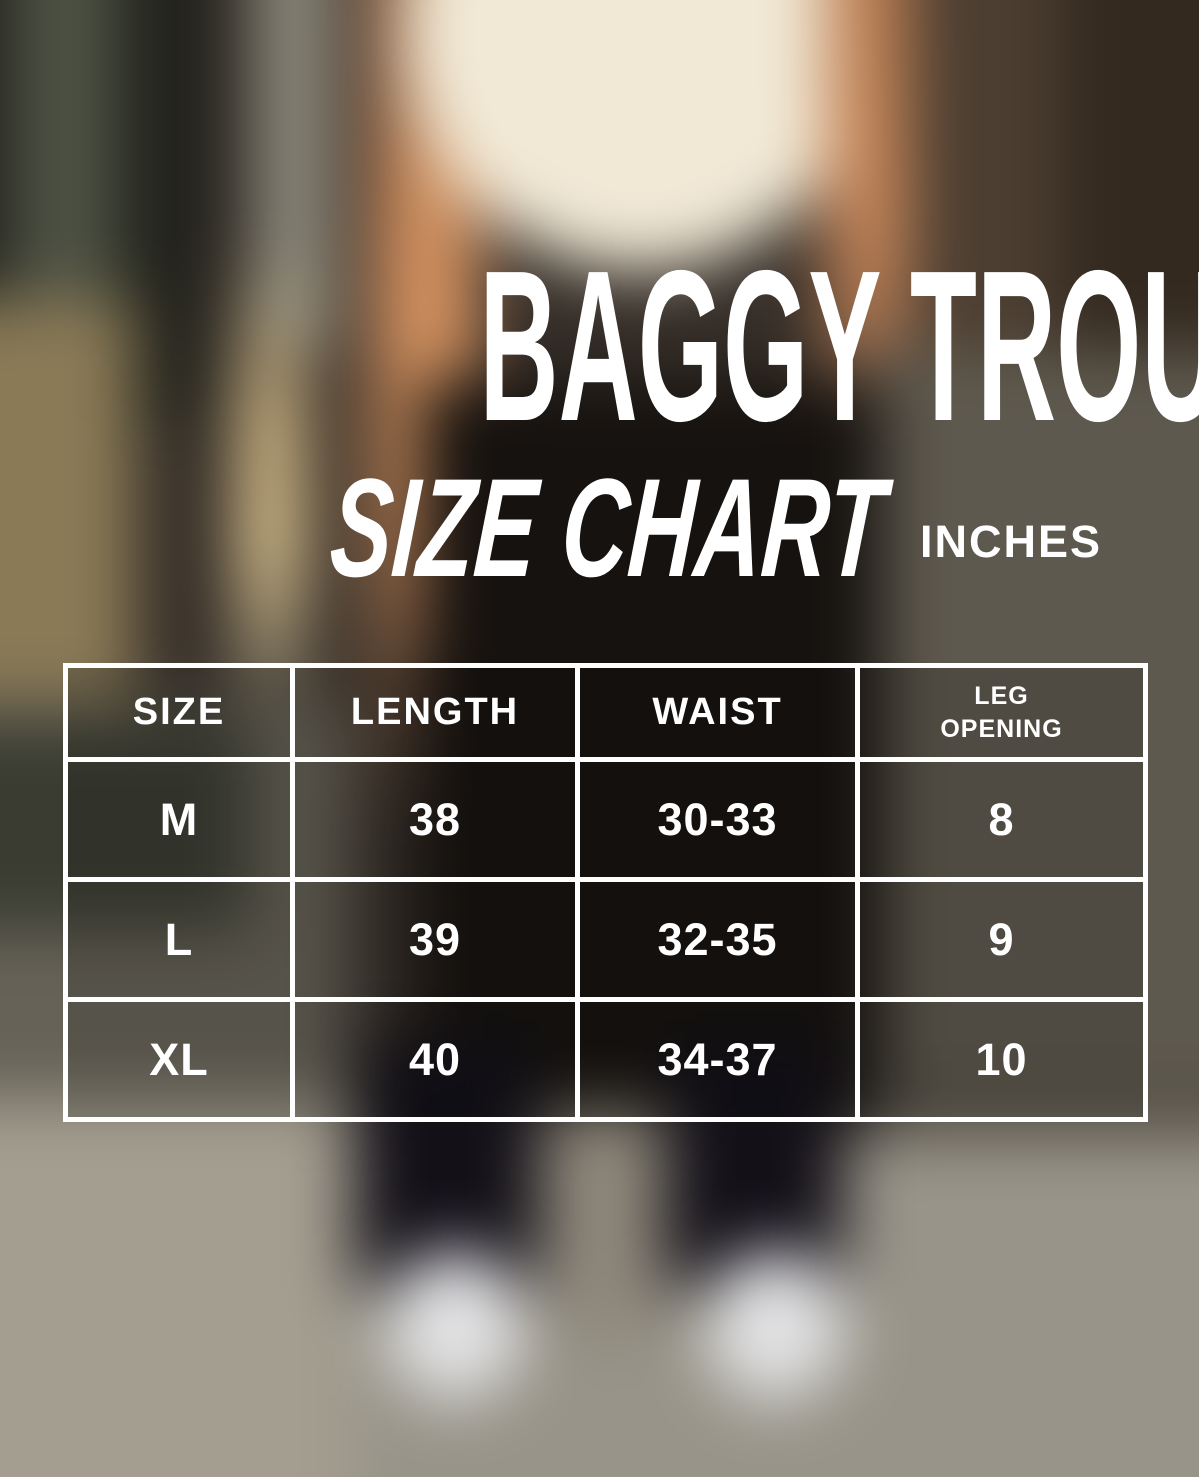 This screenshot has height=1477, width=1199. I want to click on unit-label: INCHES, so click(1011, 541).